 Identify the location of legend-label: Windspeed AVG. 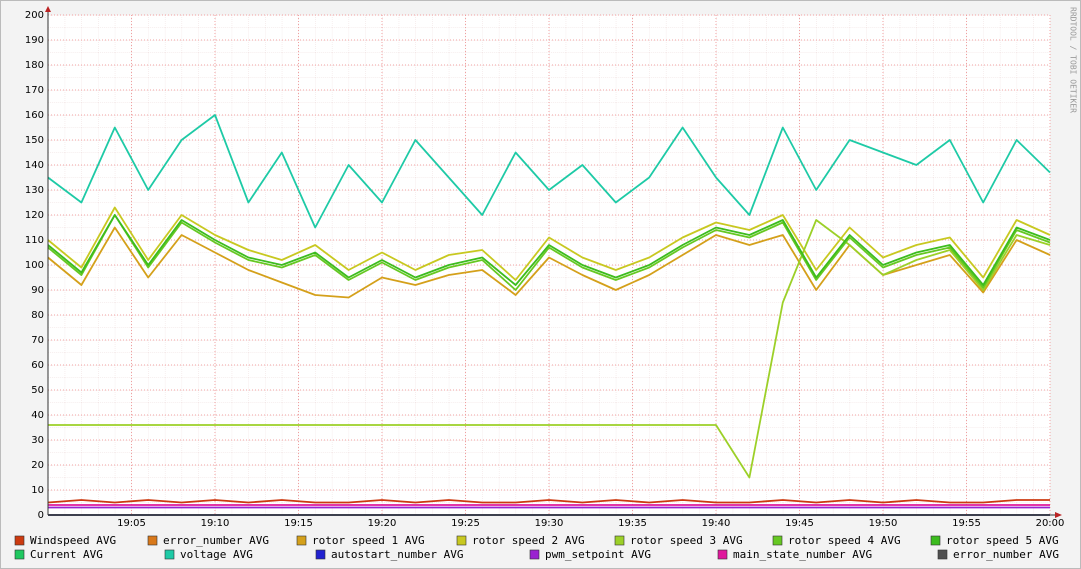
(73, 540).